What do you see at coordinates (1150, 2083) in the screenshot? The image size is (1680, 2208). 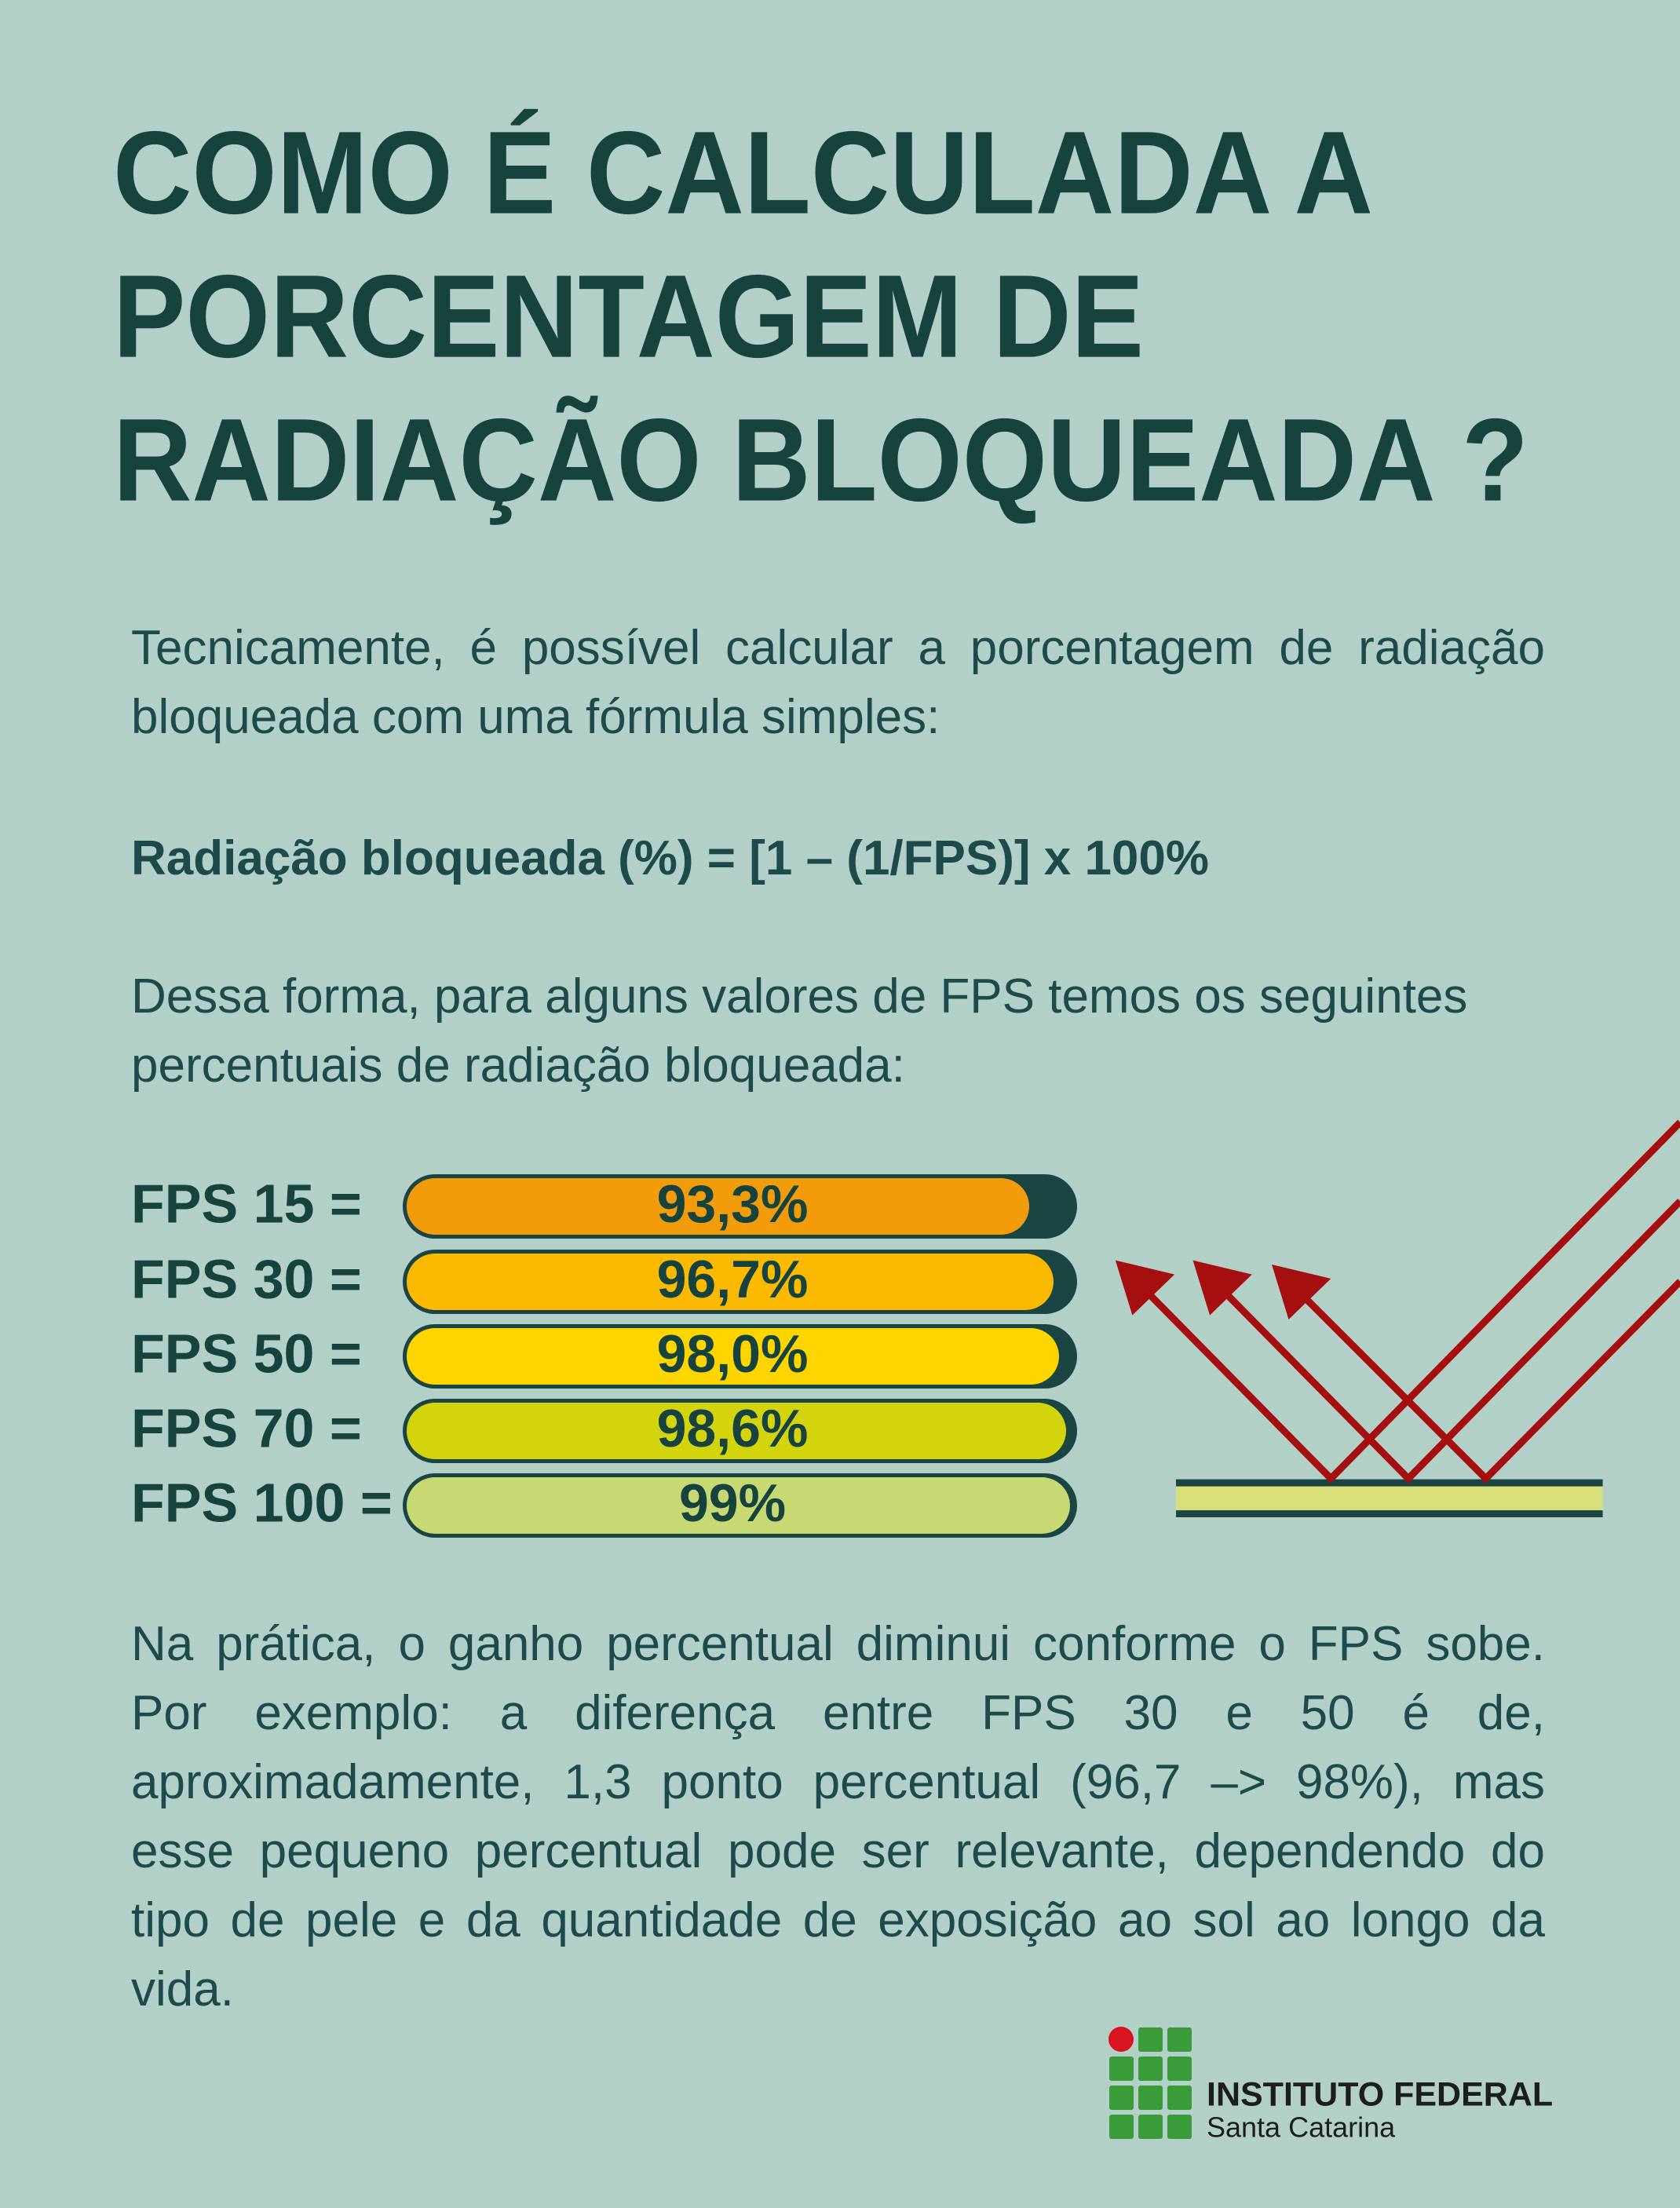 I see `logo-mark` at bounding box center [1150, 2083].